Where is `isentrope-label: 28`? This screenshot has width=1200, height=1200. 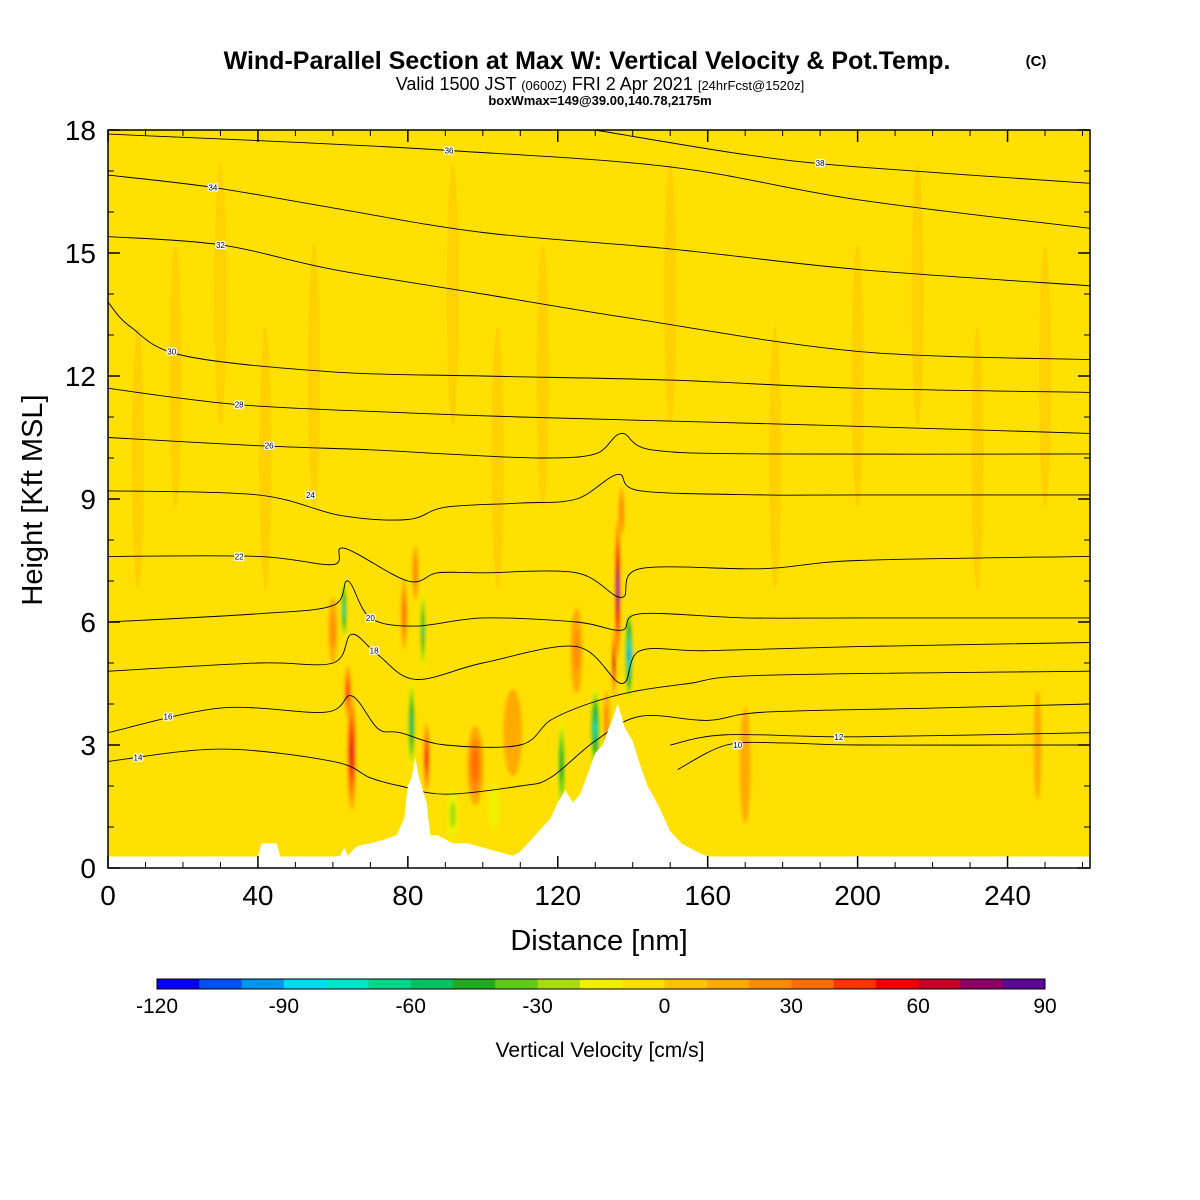 isentrope-label: 28 is located at coordinates (239, 405).